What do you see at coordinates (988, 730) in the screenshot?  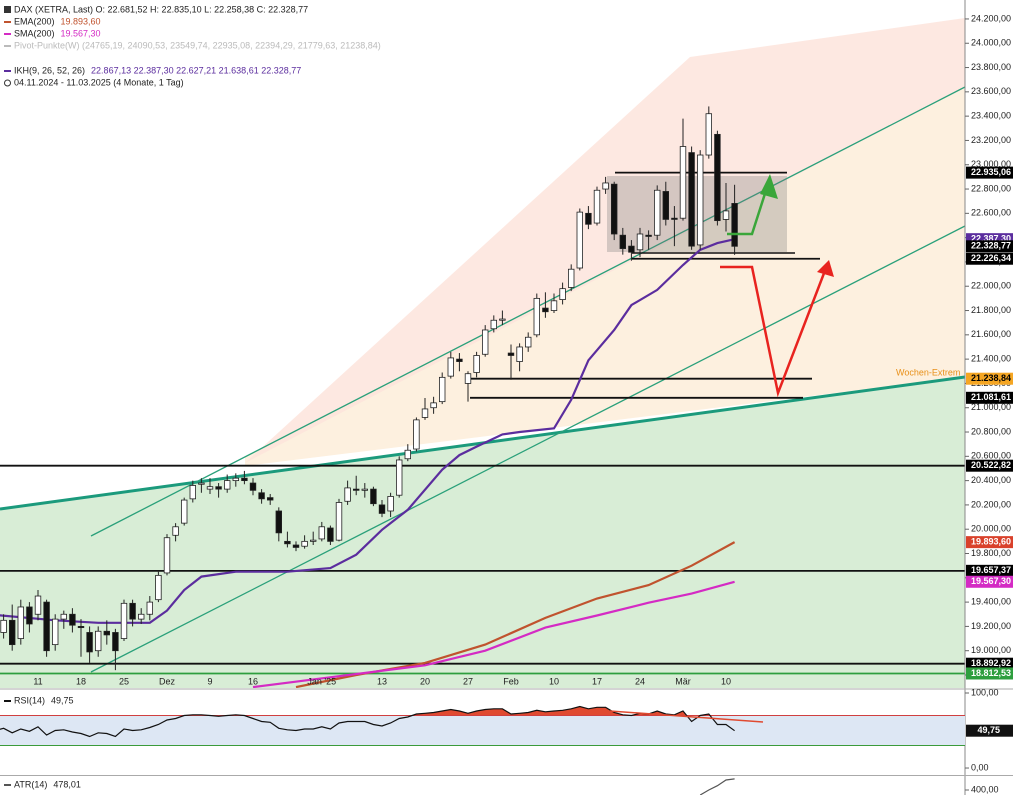 I see `value-label: 49,75` at bounding box center [988, 730].